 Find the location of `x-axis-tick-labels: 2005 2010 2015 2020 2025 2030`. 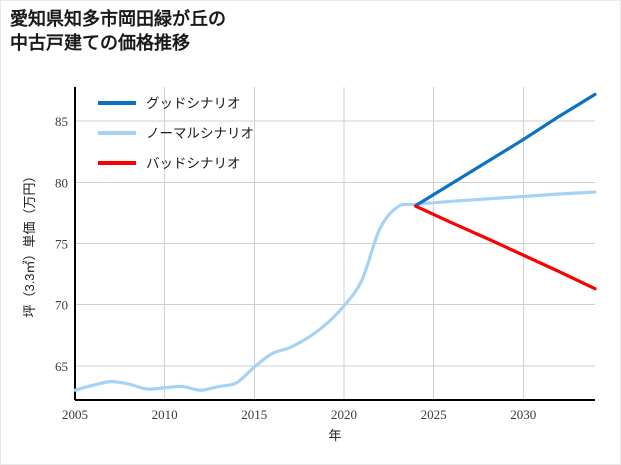

x-axis-tick-labels: 2005 2010 2015 2020 2025 2030 is located at coordinates (299, 414).